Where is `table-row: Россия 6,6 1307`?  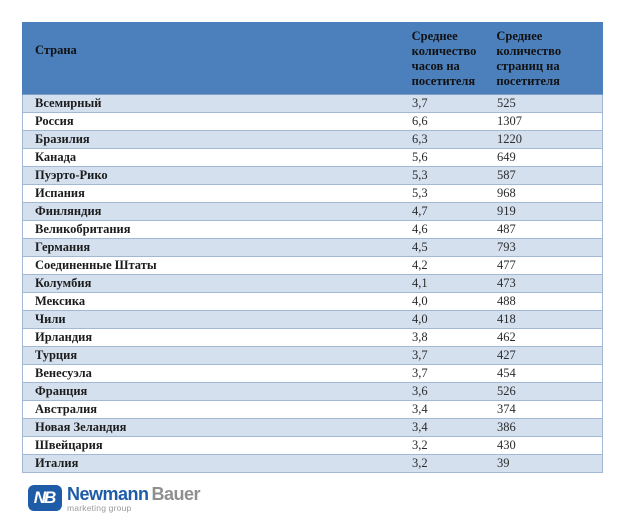
table-row: Россия 6,6 1307 is located at coordinates (312, 122).